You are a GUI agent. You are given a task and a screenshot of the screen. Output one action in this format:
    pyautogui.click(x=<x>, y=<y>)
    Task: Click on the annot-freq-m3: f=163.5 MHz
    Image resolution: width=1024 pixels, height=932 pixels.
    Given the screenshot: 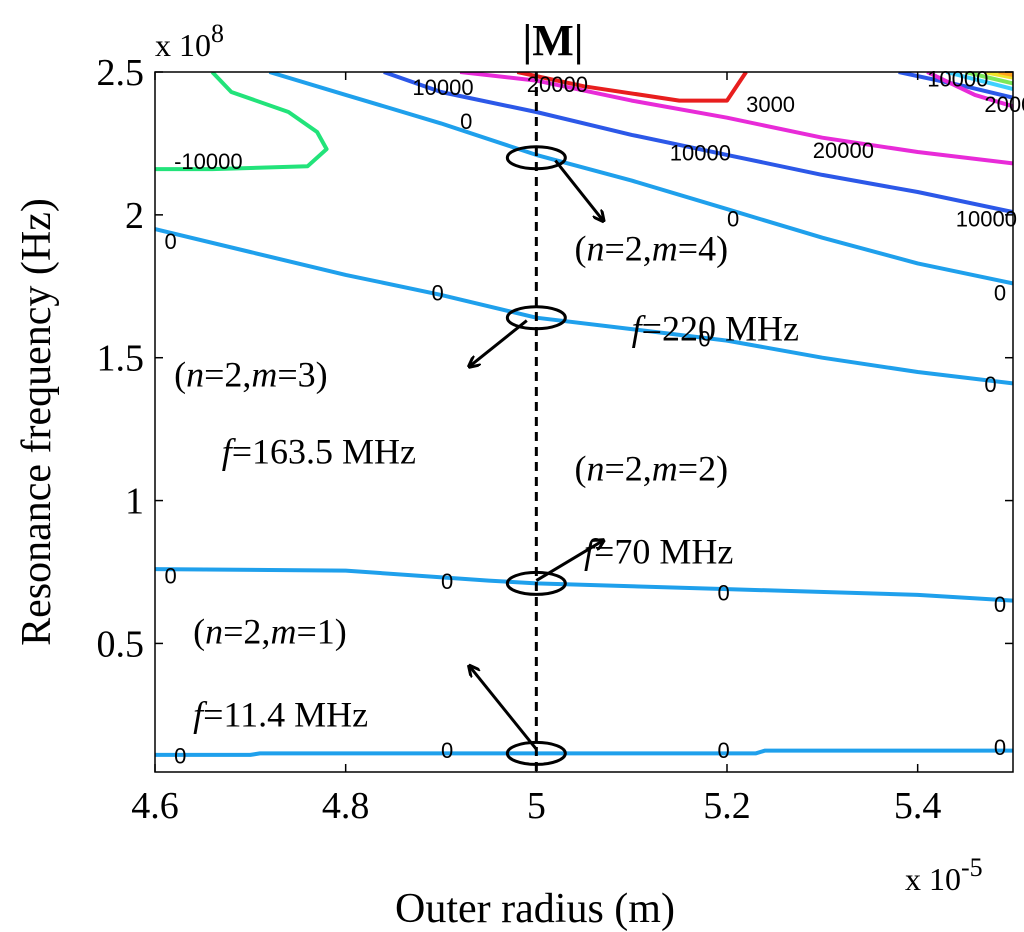 What is the action you would take?
    pyautogui.click(x=319, y=451)
    